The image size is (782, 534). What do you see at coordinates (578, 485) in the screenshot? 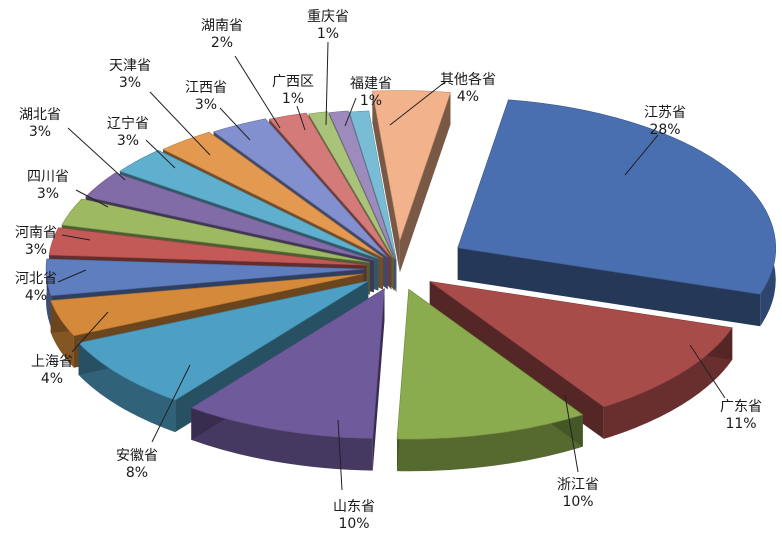
I see `category-label-2: 浙江省` at bounding box center [578, 485].